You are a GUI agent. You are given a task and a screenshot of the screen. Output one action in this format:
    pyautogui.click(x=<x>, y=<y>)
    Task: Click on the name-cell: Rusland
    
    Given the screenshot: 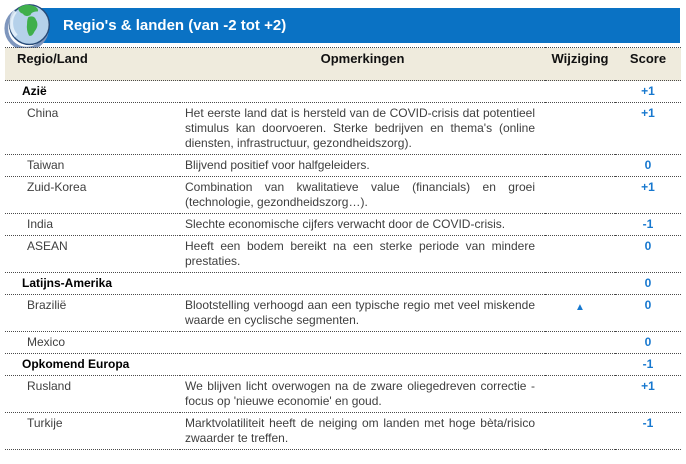 What is the action you would take?
    pyautogui.click(x=49, y=386)
    